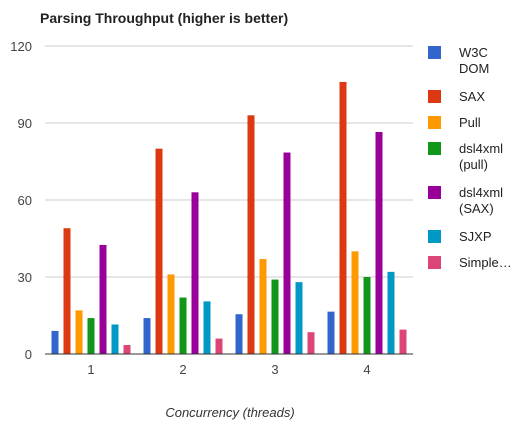 This screenshot has width=529, height=436. I want to click on chart-title: Parsing Throughput (higher is better), so click(164, 18).